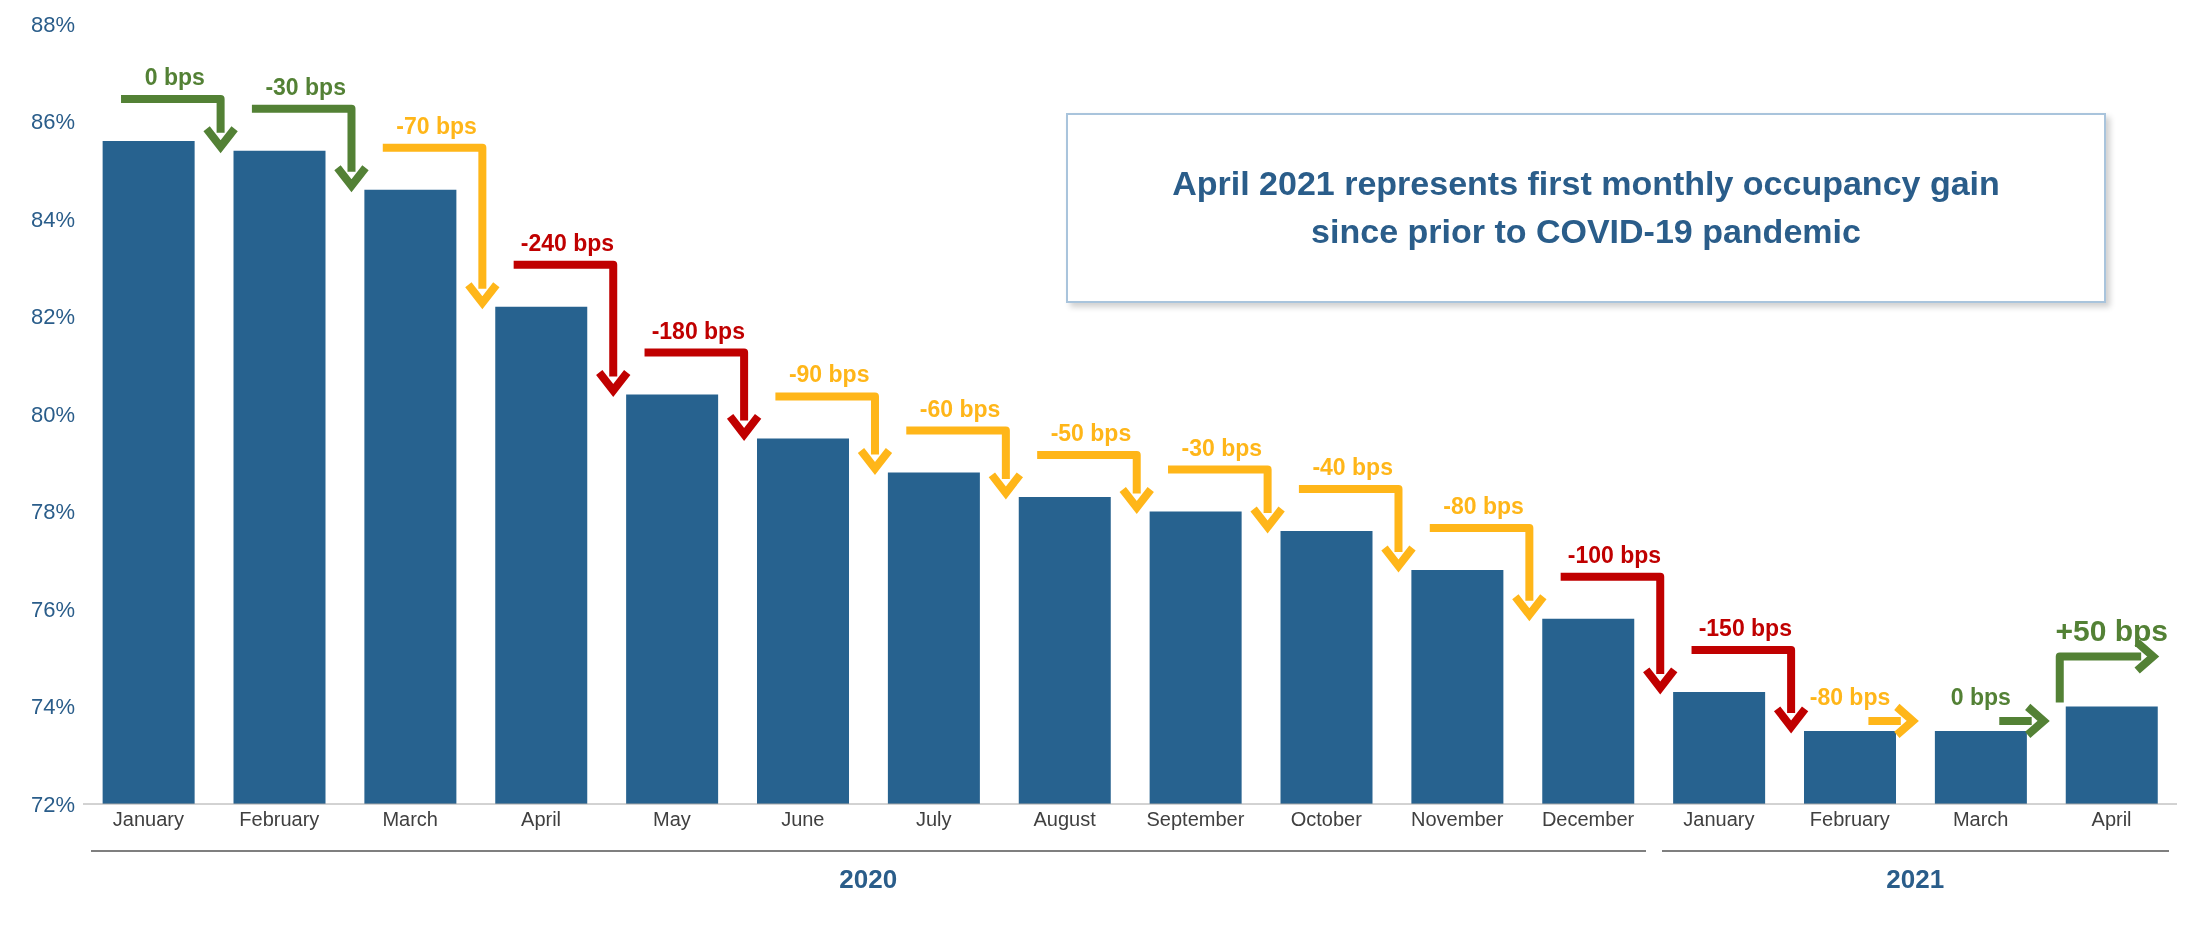 This screenshot has height=927, width=2195. I want to click on x-tick-label: August, so click(1065, 819).